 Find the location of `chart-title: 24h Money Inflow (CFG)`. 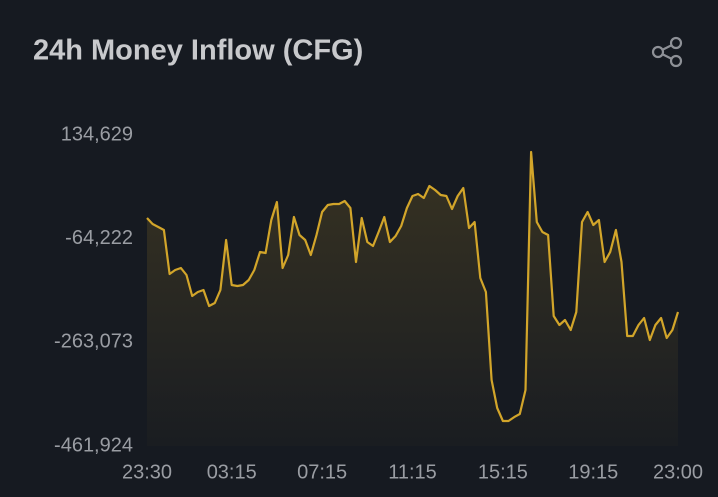

chart-title: 24h Money Inflow (CFG) is located at coordinates (198, 51).